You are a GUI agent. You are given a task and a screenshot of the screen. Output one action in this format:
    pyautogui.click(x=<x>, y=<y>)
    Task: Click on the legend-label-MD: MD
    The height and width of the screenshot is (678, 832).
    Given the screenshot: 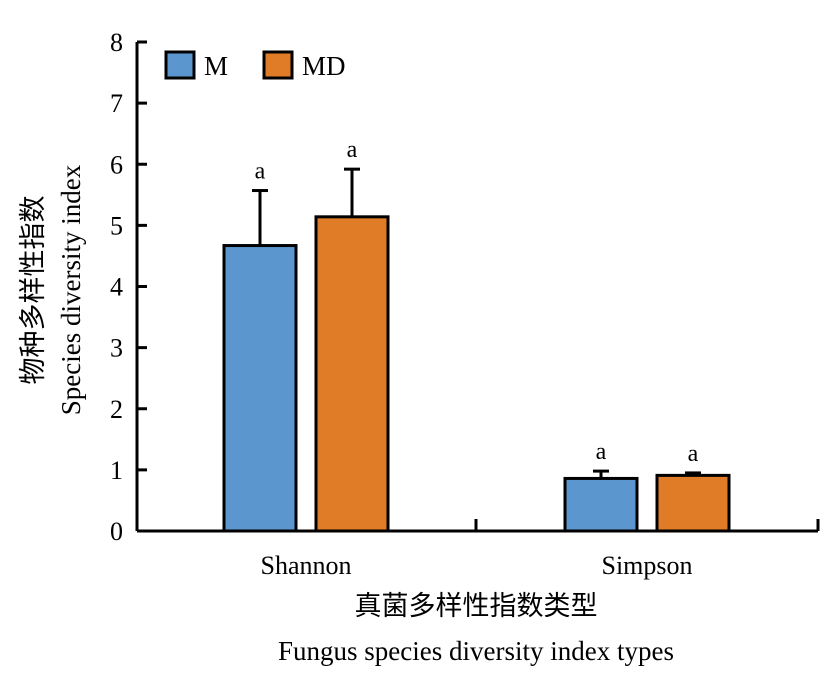 What is the action you would take?
    pyautogui.click(x=324, y=66)
    